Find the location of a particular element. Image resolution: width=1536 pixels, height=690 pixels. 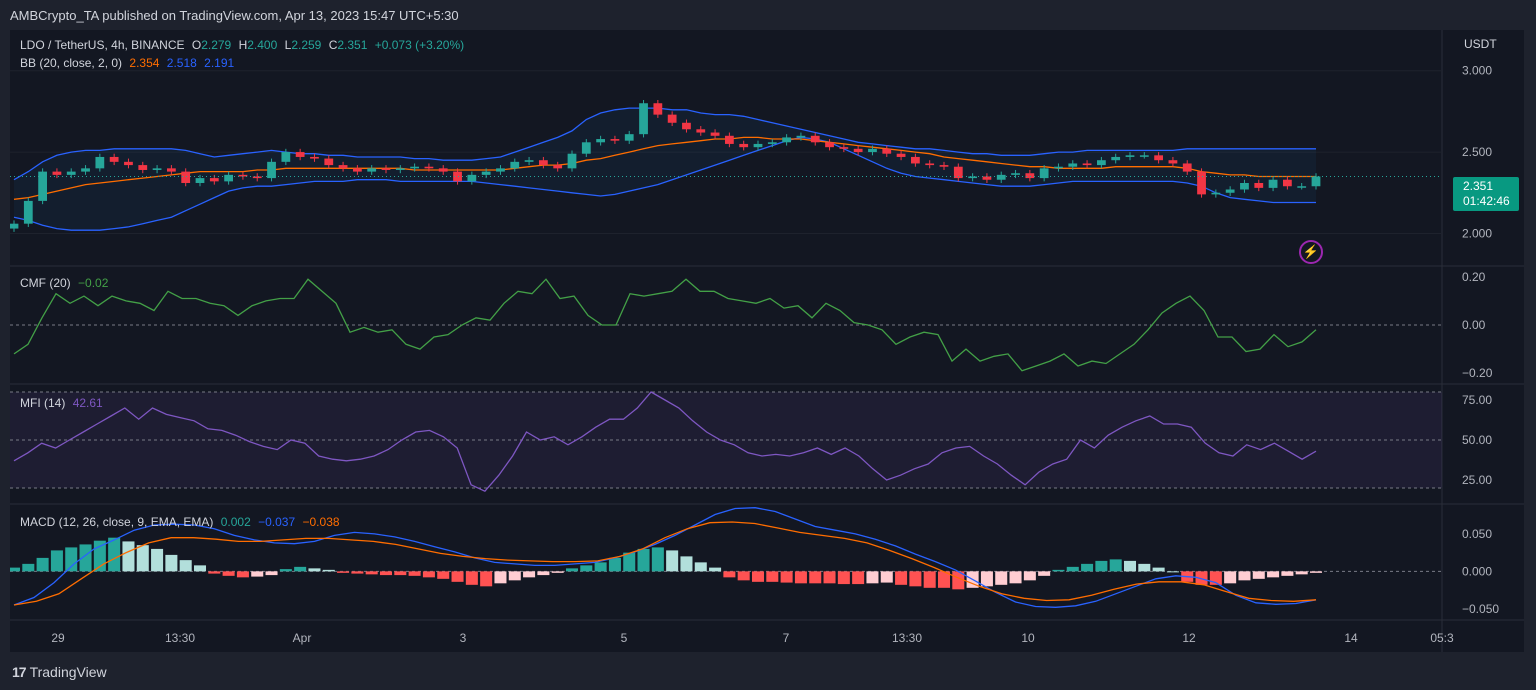

mfi-label: MFI (14) is located at coordinates (43, 403).